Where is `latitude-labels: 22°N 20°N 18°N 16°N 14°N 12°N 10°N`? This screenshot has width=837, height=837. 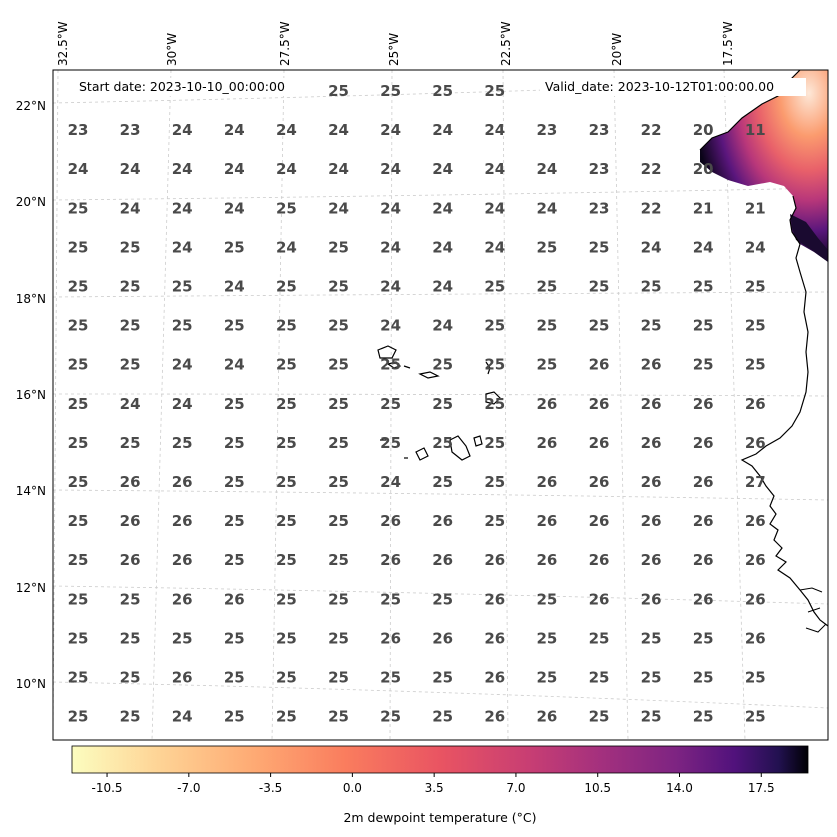 latitude-labels: 22°N 20°N 18°N 16°N 14°N 12°N 10°N is located at coordinates (31, 395).